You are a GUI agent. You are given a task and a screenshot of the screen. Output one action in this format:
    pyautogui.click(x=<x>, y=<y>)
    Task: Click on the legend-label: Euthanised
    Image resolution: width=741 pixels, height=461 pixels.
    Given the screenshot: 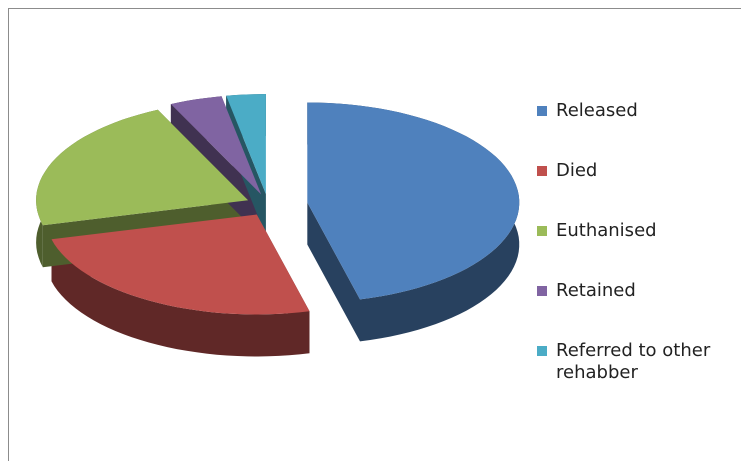 What is the action you would take?
    pyautogui.click(x=606, y=230)
    